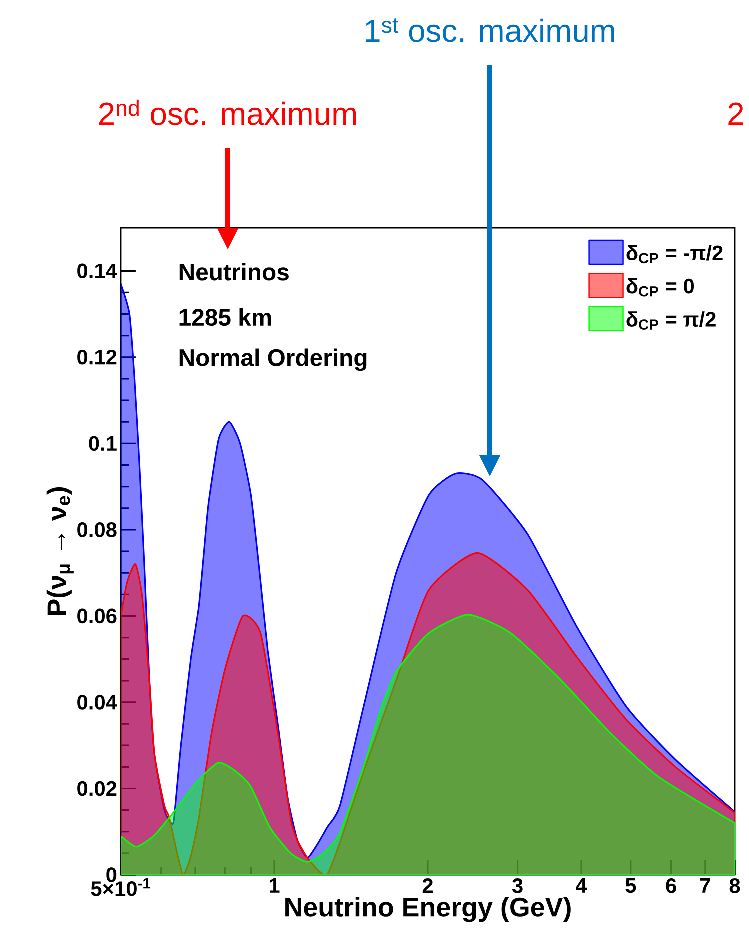 Image resolution: width=749 pixels, height=952 pixels. I want to click on x-tick-label: 7, so click(705, 885).